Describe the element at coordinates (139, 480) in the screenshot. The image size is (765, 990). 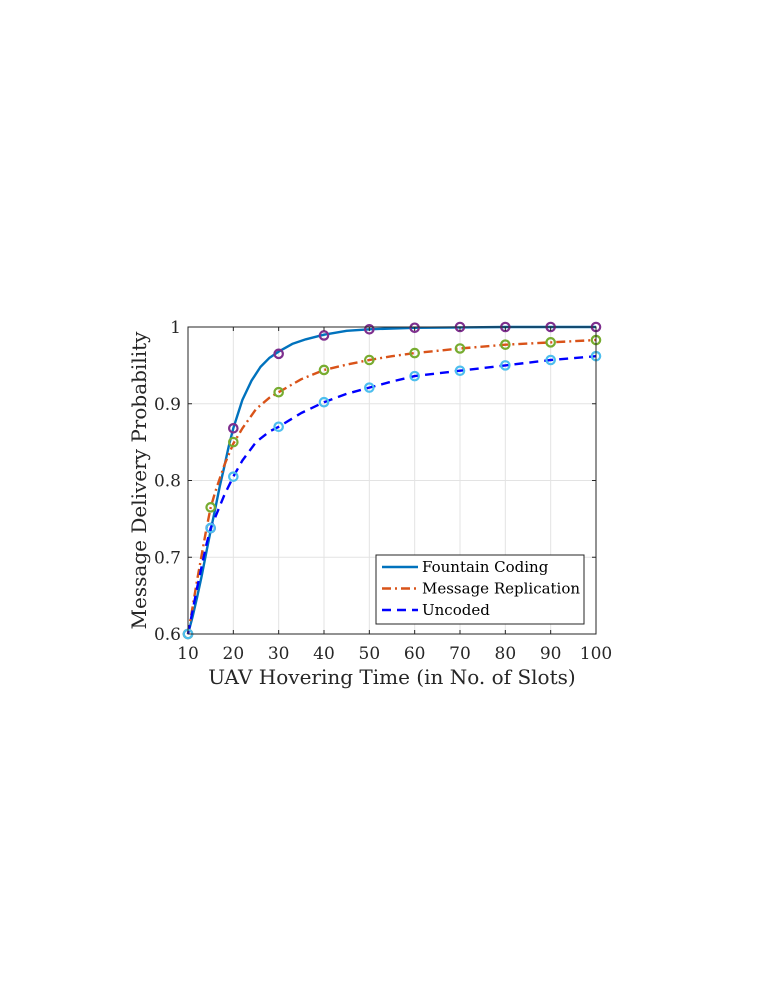
I see `y-axis-label: Message Delivery Probability` at that location.